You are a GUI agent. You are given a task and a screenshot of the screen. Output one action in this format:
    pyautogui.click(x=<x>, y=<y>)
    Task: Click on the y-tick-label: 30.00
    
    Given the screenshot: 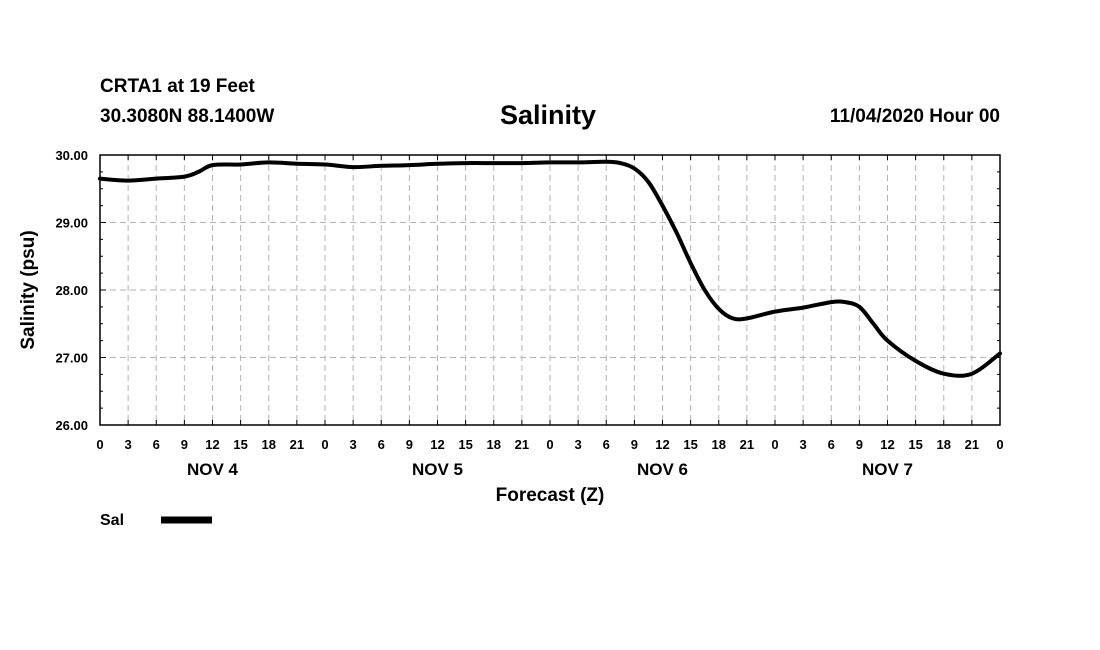 What is the action you would take?
    pyautogui.click(x=71, y=155)
    